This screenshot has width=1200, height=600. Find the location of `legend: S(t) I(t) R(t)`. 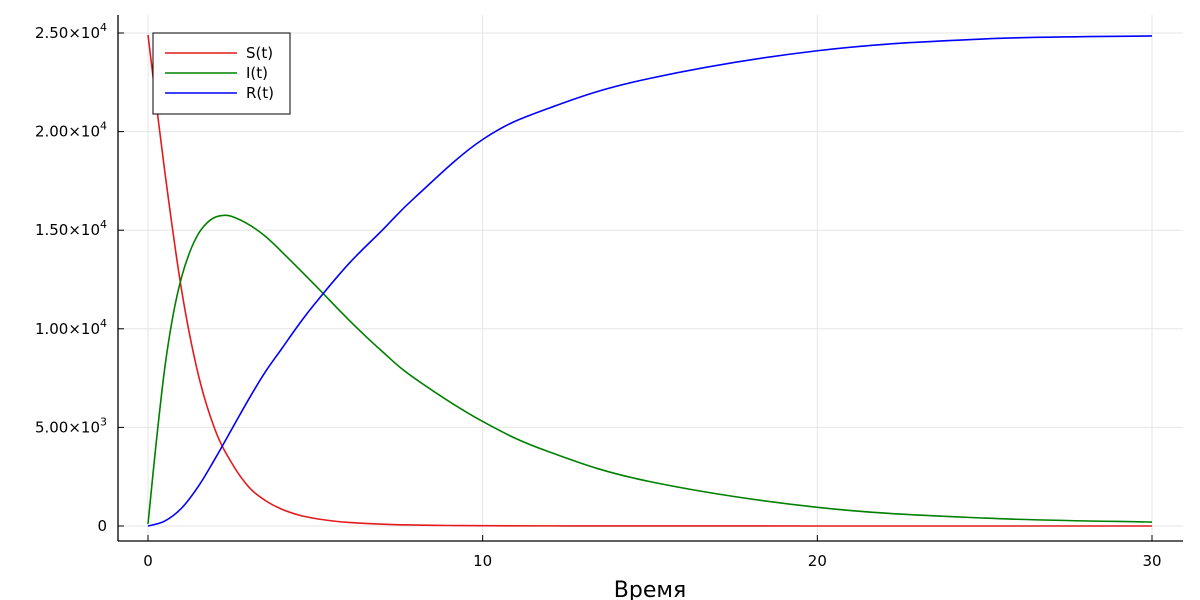

legend: S(t) I(t) R(t) is located at coordinates (221, 73).